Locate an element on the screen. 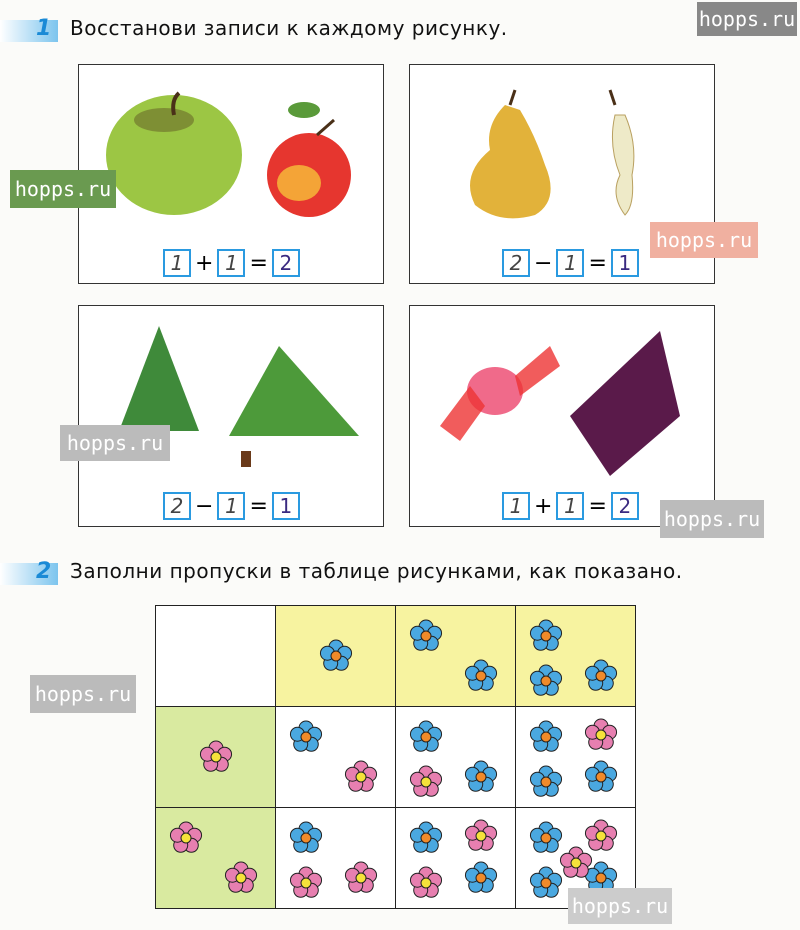 The height and width of the screenshot is (930, 800). task-number: 2 is located at coordinates (44, 571).